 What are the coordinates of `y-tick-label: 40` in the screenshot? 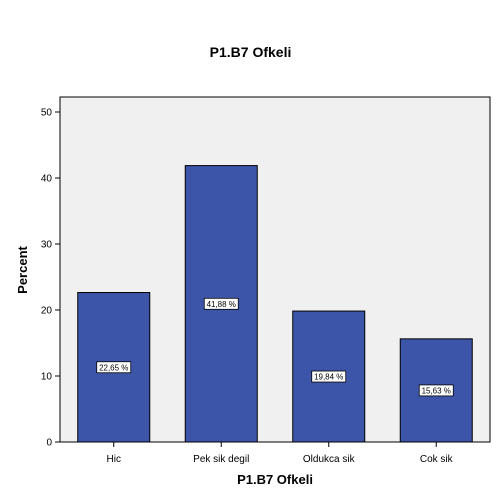 It's located at (47, 179).